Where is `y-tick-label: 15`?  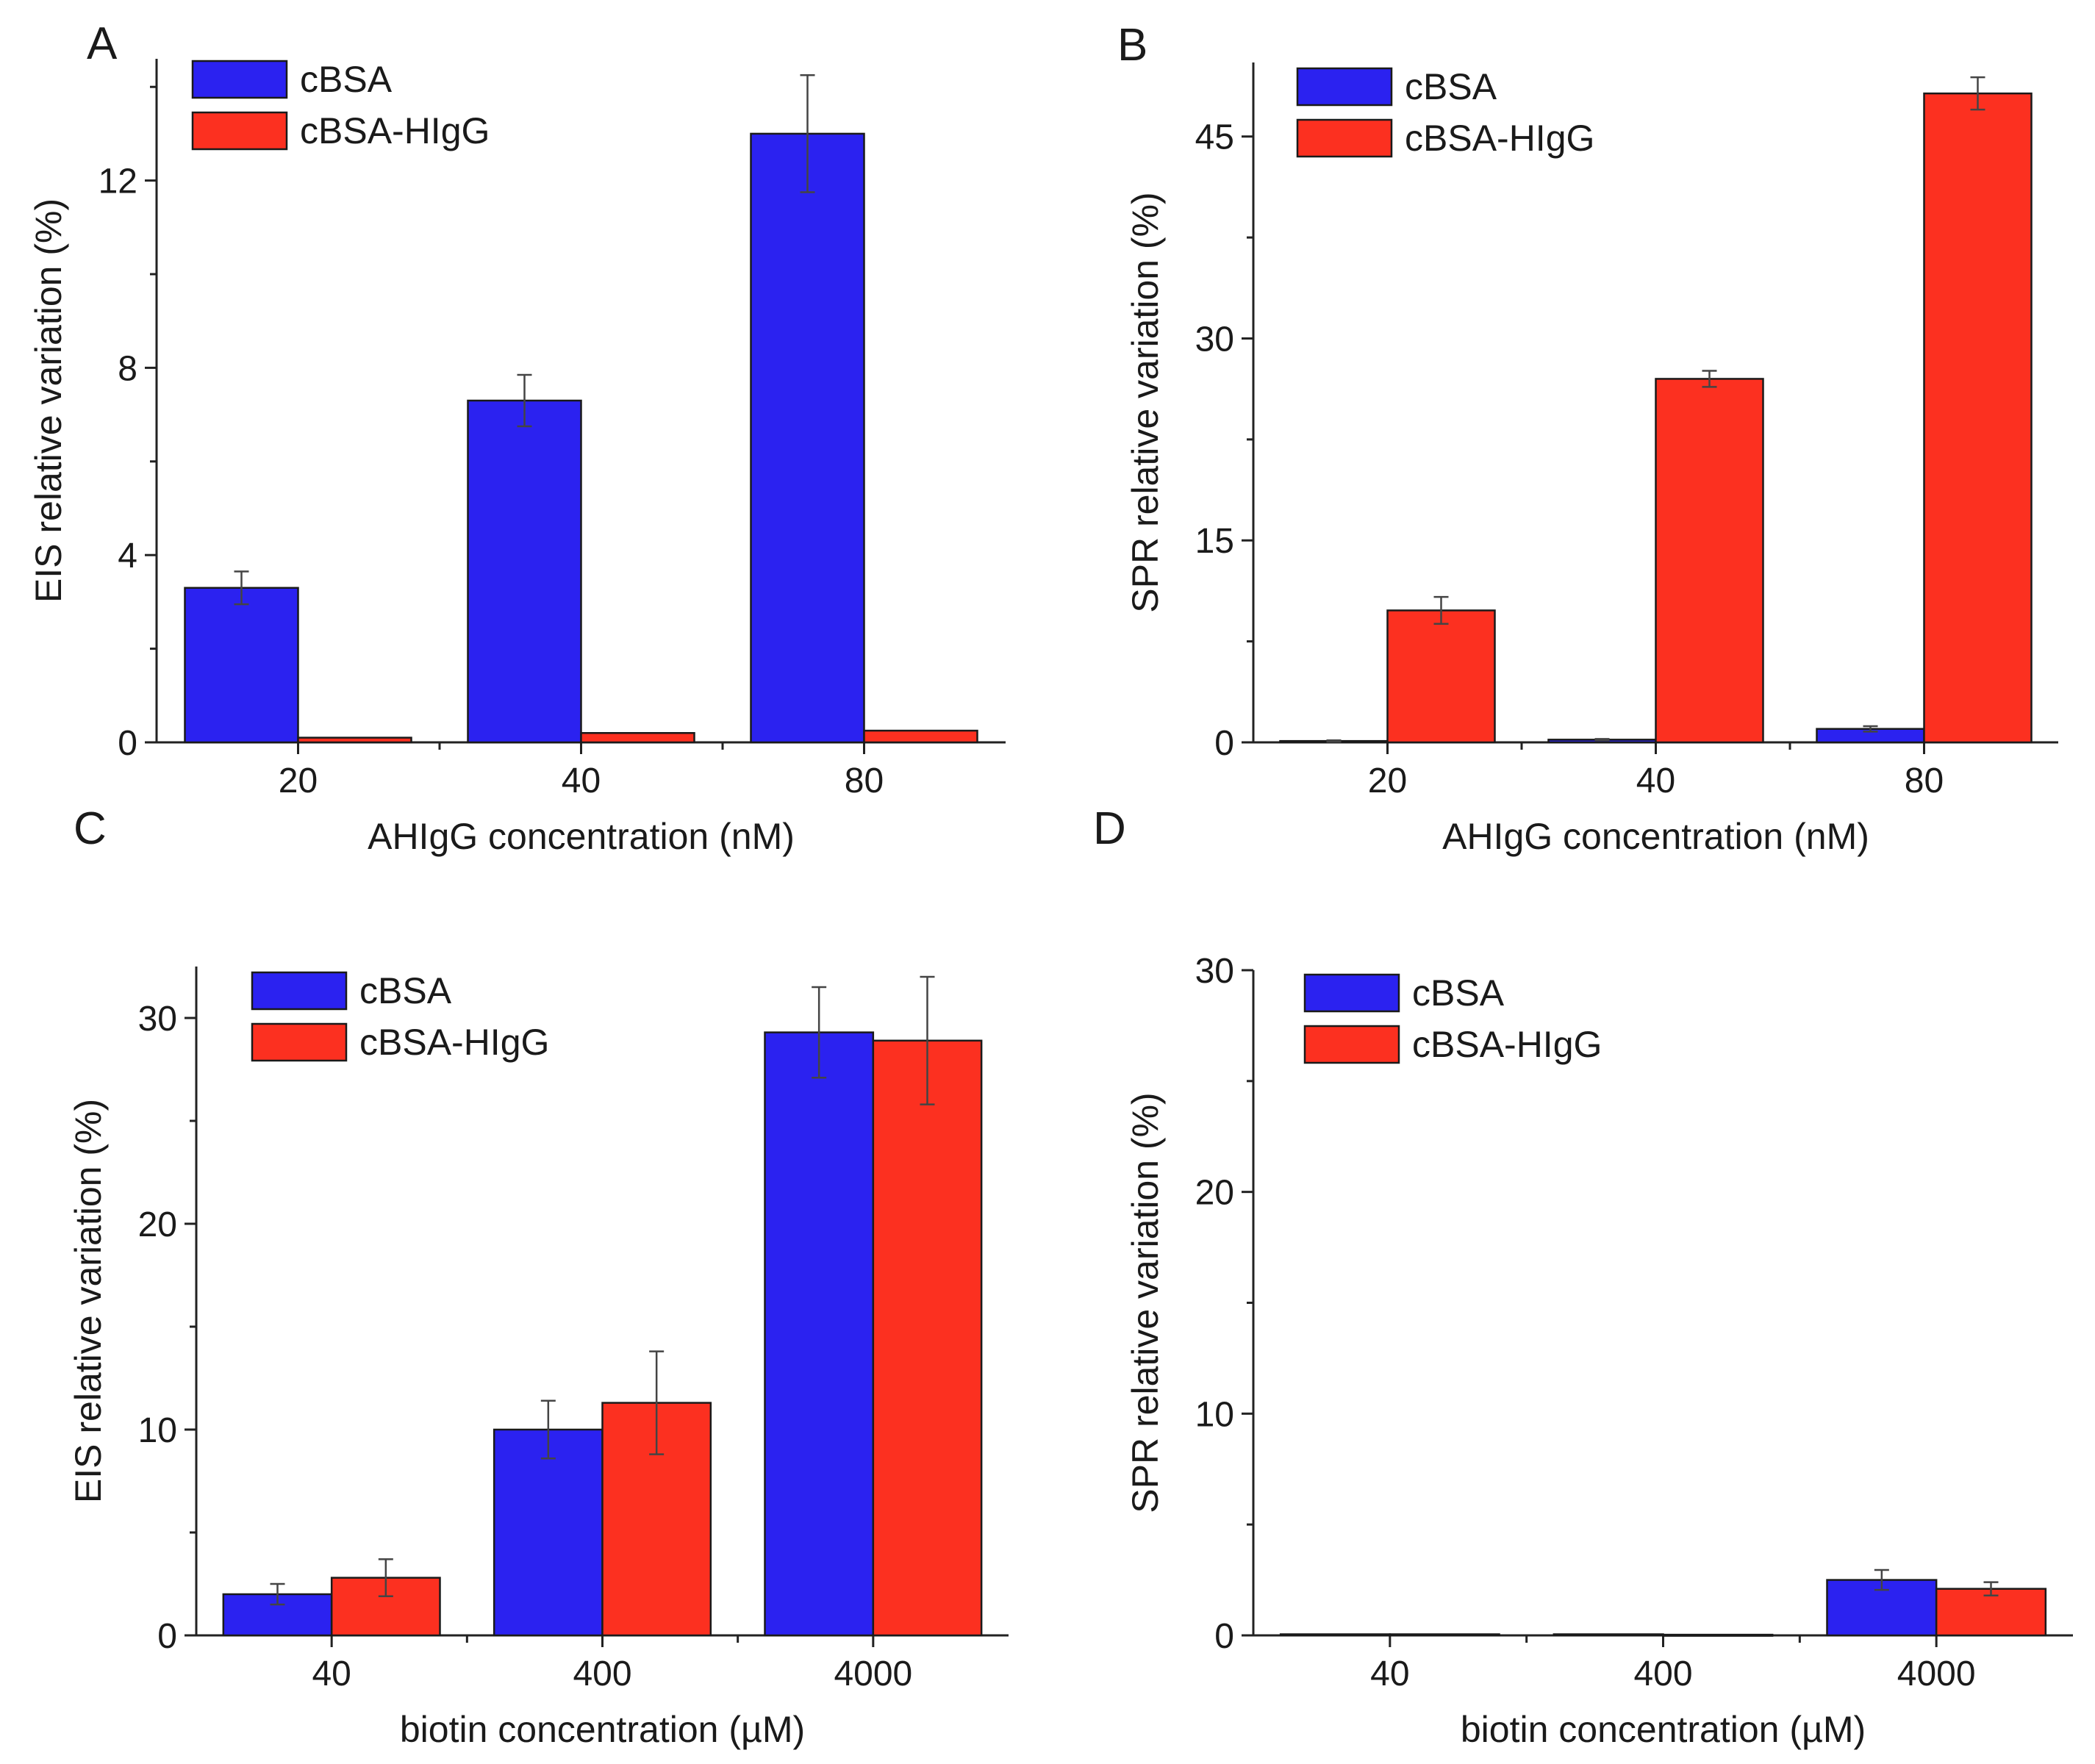 y-tick-label: 15 is located at coordinates (1214, 541).